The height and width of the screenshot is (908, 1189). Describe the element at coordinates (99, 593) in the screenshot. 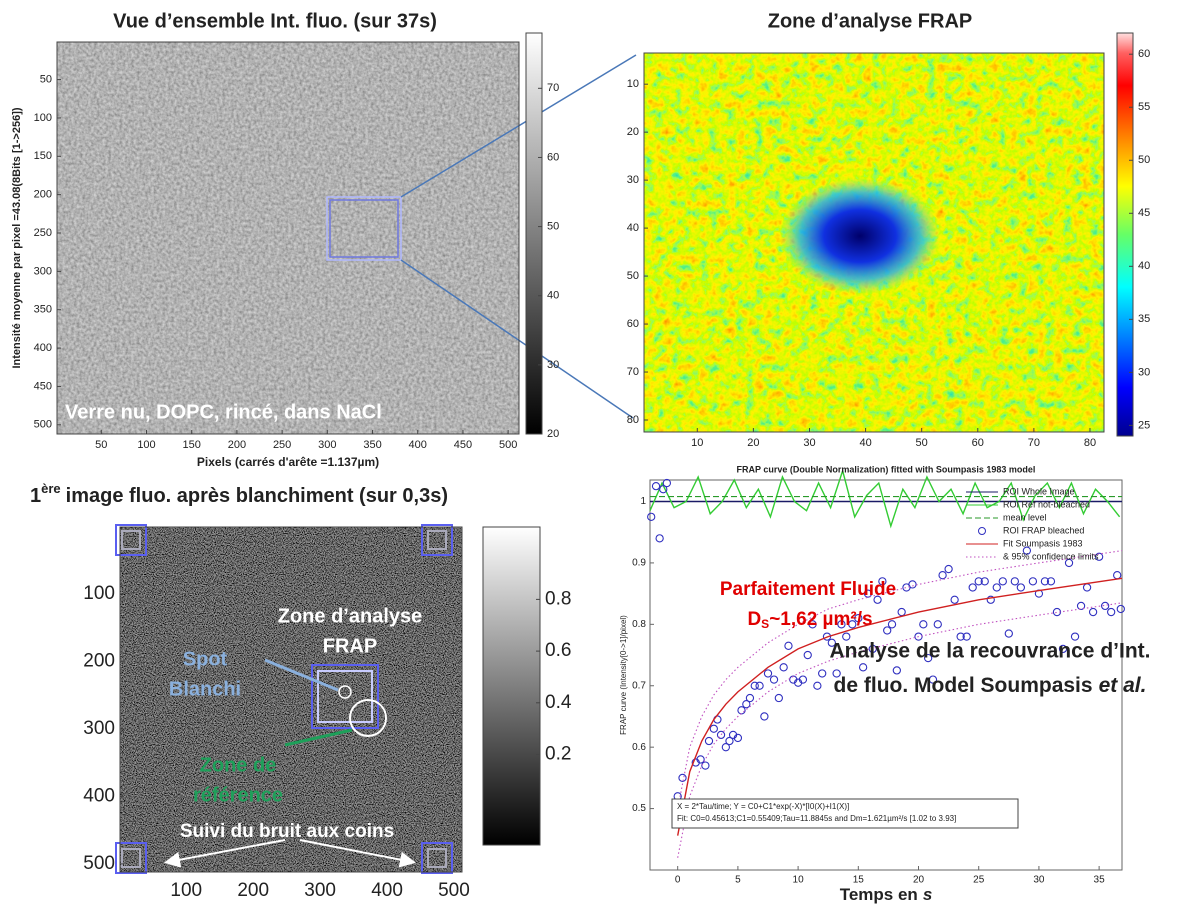

I see `y-tick-label: 100` at that location.